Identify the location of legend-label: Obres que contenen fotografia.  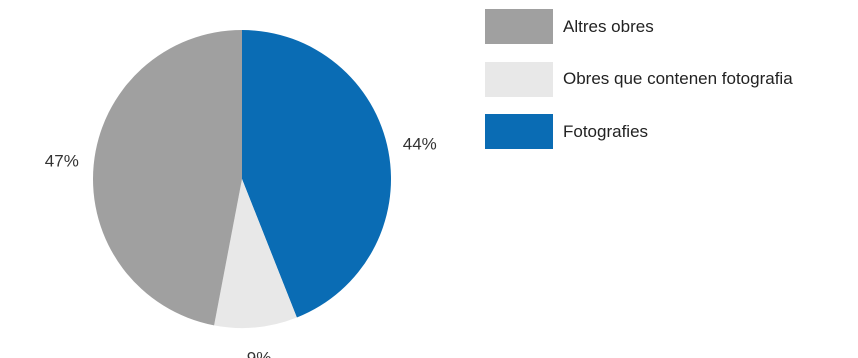
(678, 78).